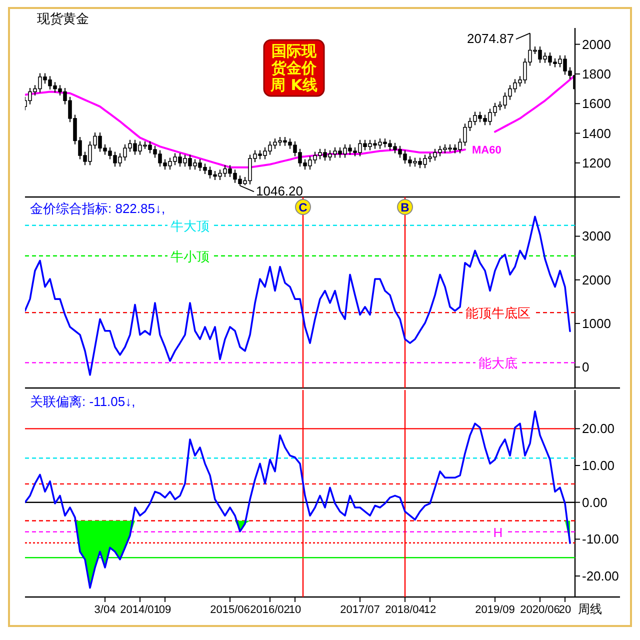 Image resolution: width=640 pixels, height=640 pixels. Describe the element at coordinates (498, 313) in the screenshot. I see `ref-line-label: 能顶牛底区` at that location.